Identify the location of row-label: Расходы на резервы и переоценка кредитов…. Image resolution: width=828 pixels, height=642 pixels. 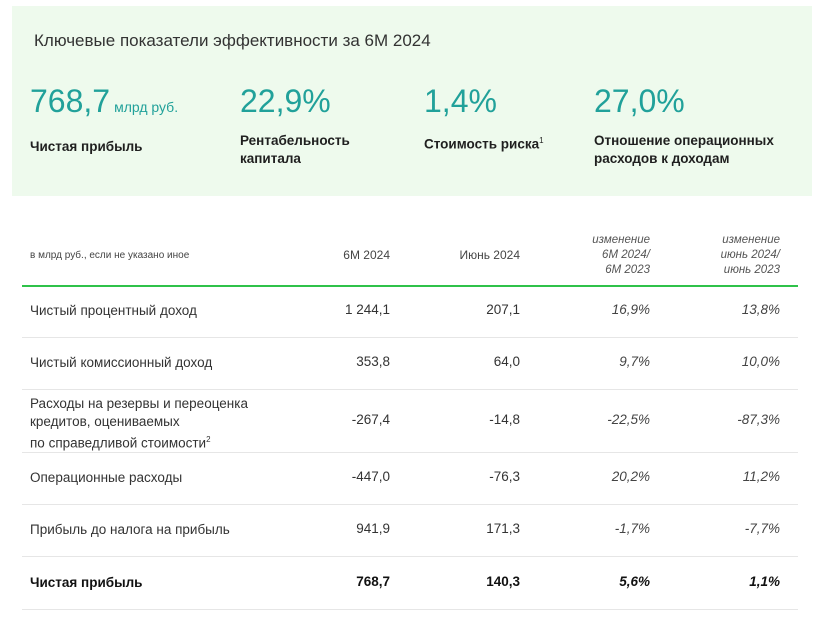
(139, 423).